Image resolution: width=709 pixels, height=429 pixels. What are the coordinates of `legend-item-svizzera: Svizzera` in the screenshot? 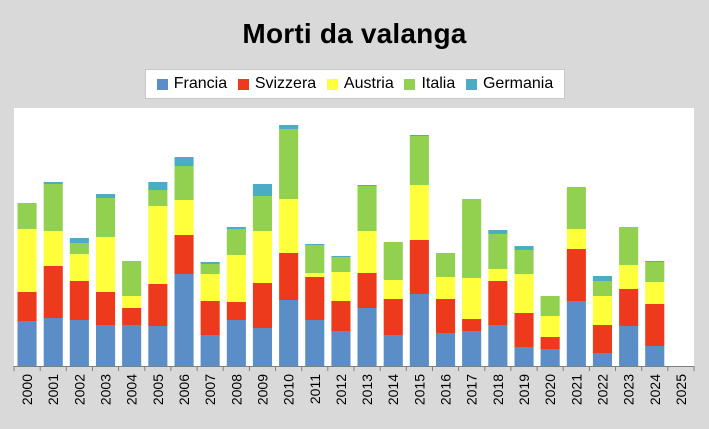 It's located at (277, 84).